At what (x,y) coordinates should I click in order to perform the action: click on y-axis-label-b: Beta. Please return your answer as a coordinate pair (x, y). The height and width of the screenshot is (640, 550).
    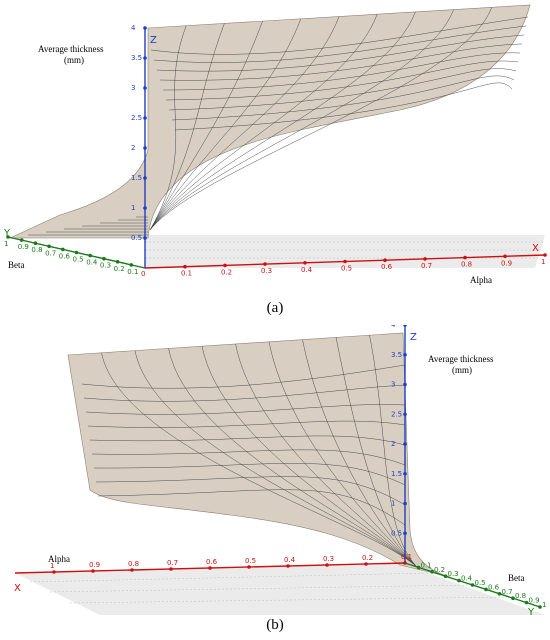
    Looking at the image, I should click on (516, 578).